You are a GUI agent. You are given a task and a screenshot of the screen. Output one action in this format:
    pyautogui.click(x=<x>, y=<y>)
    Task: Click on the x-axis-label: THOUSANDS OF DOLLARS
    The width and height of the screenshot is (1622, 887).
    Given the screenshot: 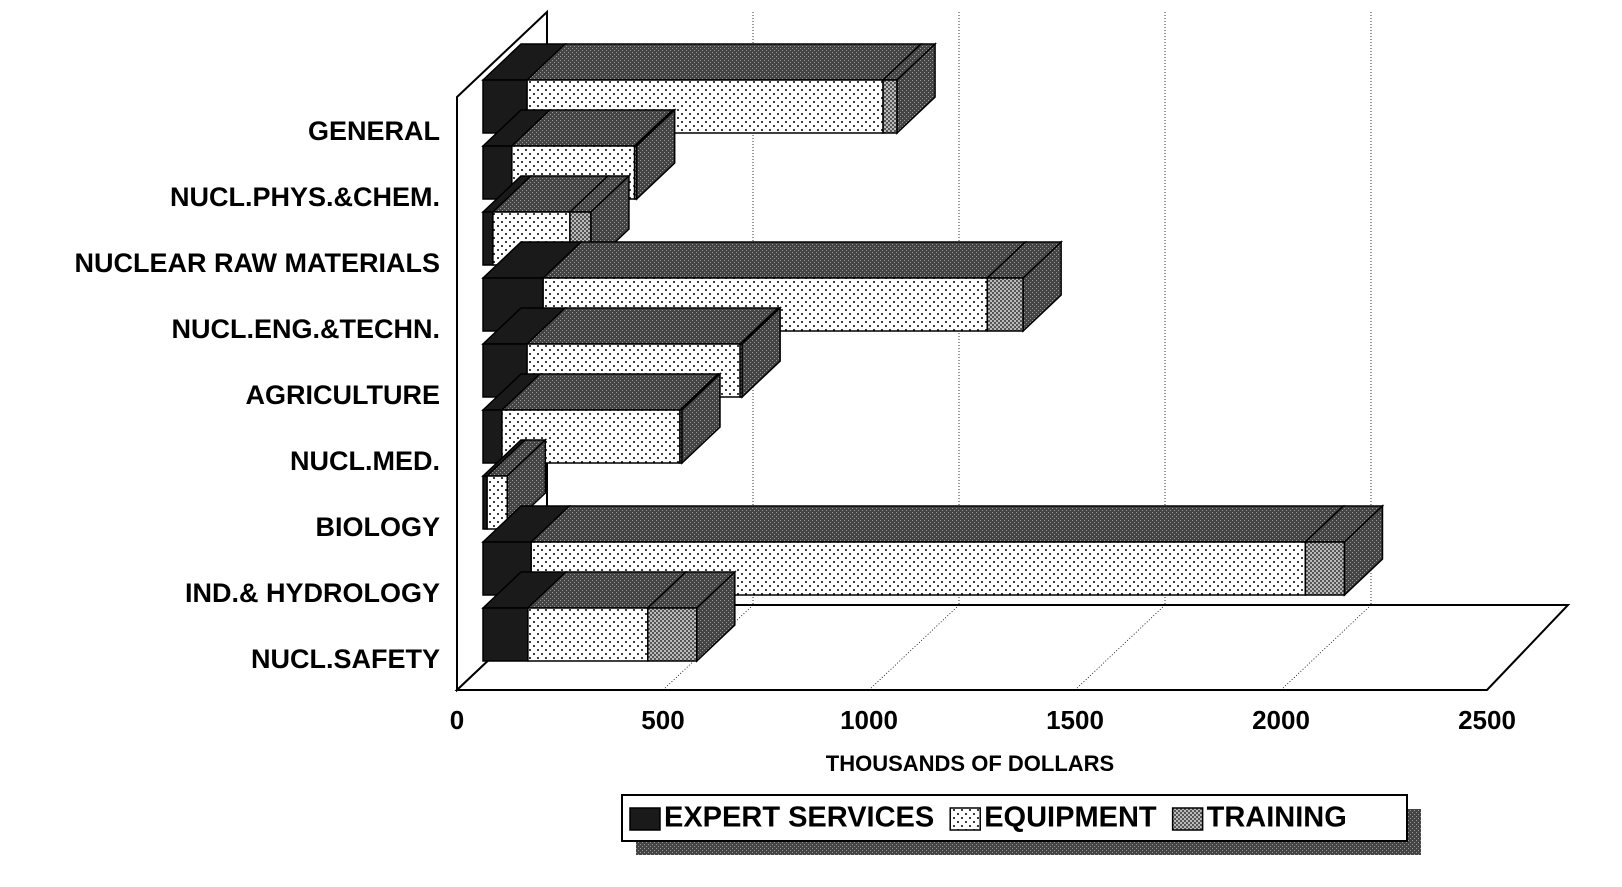 What is the action you would take?
    pyautogui.click(x=970, y=763)
    